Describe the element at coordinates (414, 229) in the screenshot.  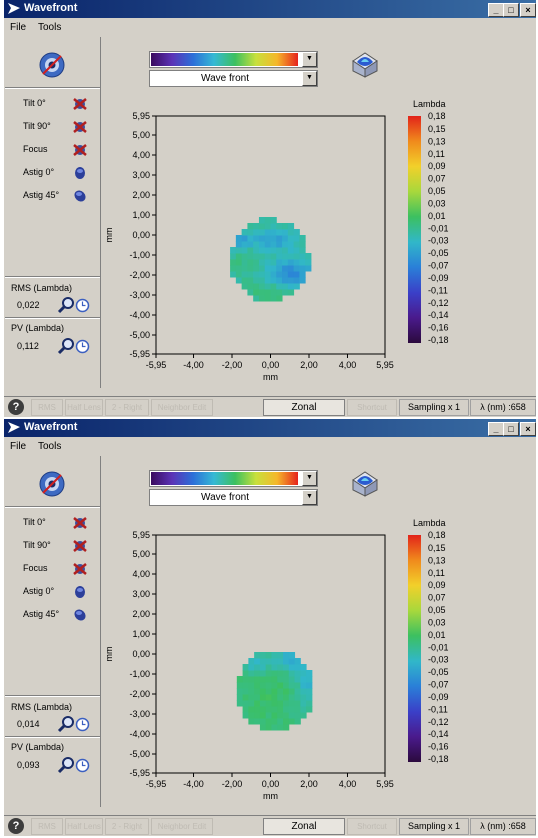
I see `colorbar` at that location.